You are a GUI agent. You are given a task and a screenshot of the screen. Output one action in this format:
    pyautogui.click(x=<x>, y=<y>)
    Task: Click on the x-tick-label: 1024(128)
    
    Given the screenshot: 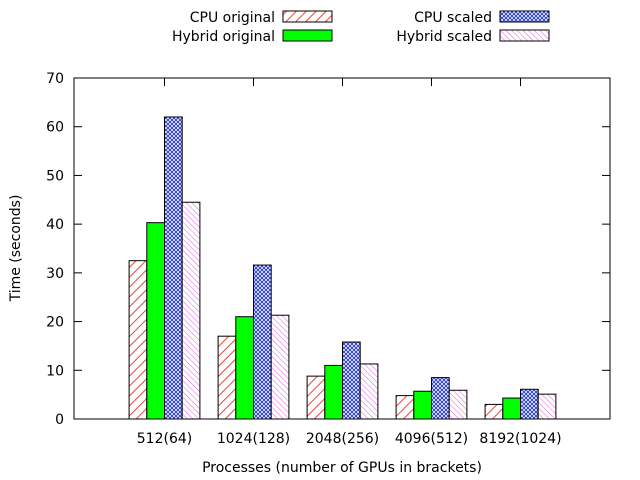 What is the action you would take?
    pyautogui.click(x=253, y=439)
    